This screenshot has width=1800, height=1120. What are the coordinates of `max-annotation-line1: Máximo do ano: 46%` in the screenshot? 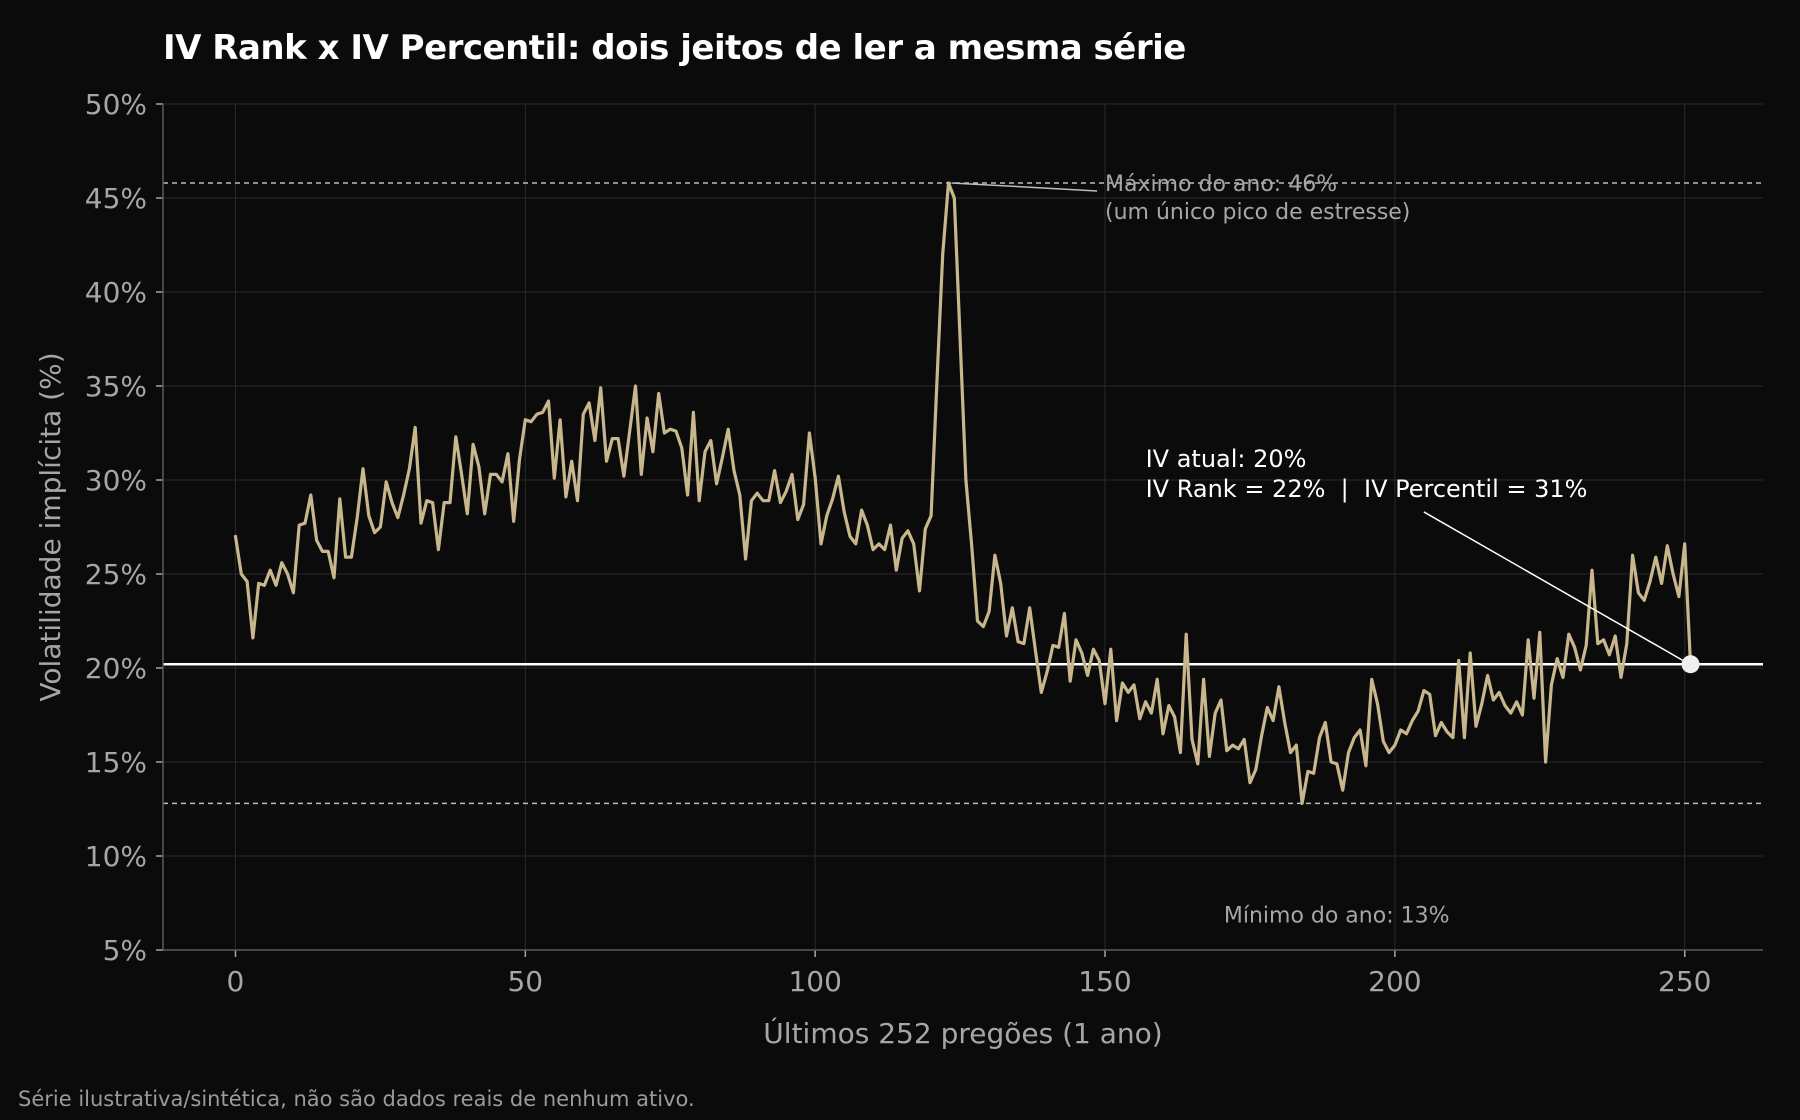 It's located at (1221, 184).